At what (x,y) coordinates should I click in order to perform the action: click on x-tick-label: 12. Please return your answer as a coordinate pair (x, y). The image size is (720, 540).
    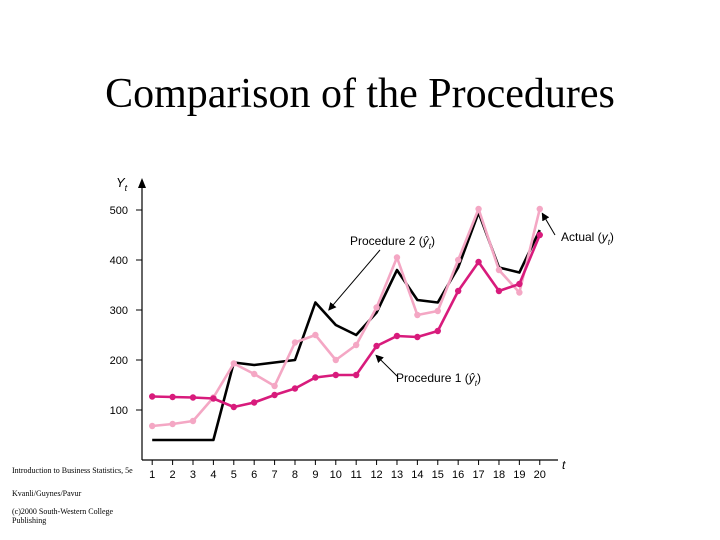
    Looking at the image, I should click on (376, 475).